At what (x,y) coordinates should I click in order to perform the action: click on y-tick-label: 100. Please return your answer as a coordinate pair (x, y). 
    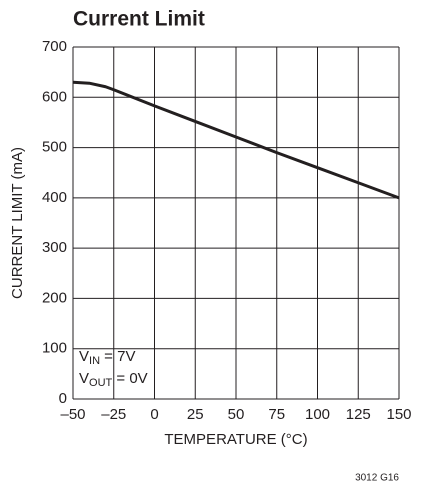
    Looking at the image, I should click on (54, 348).